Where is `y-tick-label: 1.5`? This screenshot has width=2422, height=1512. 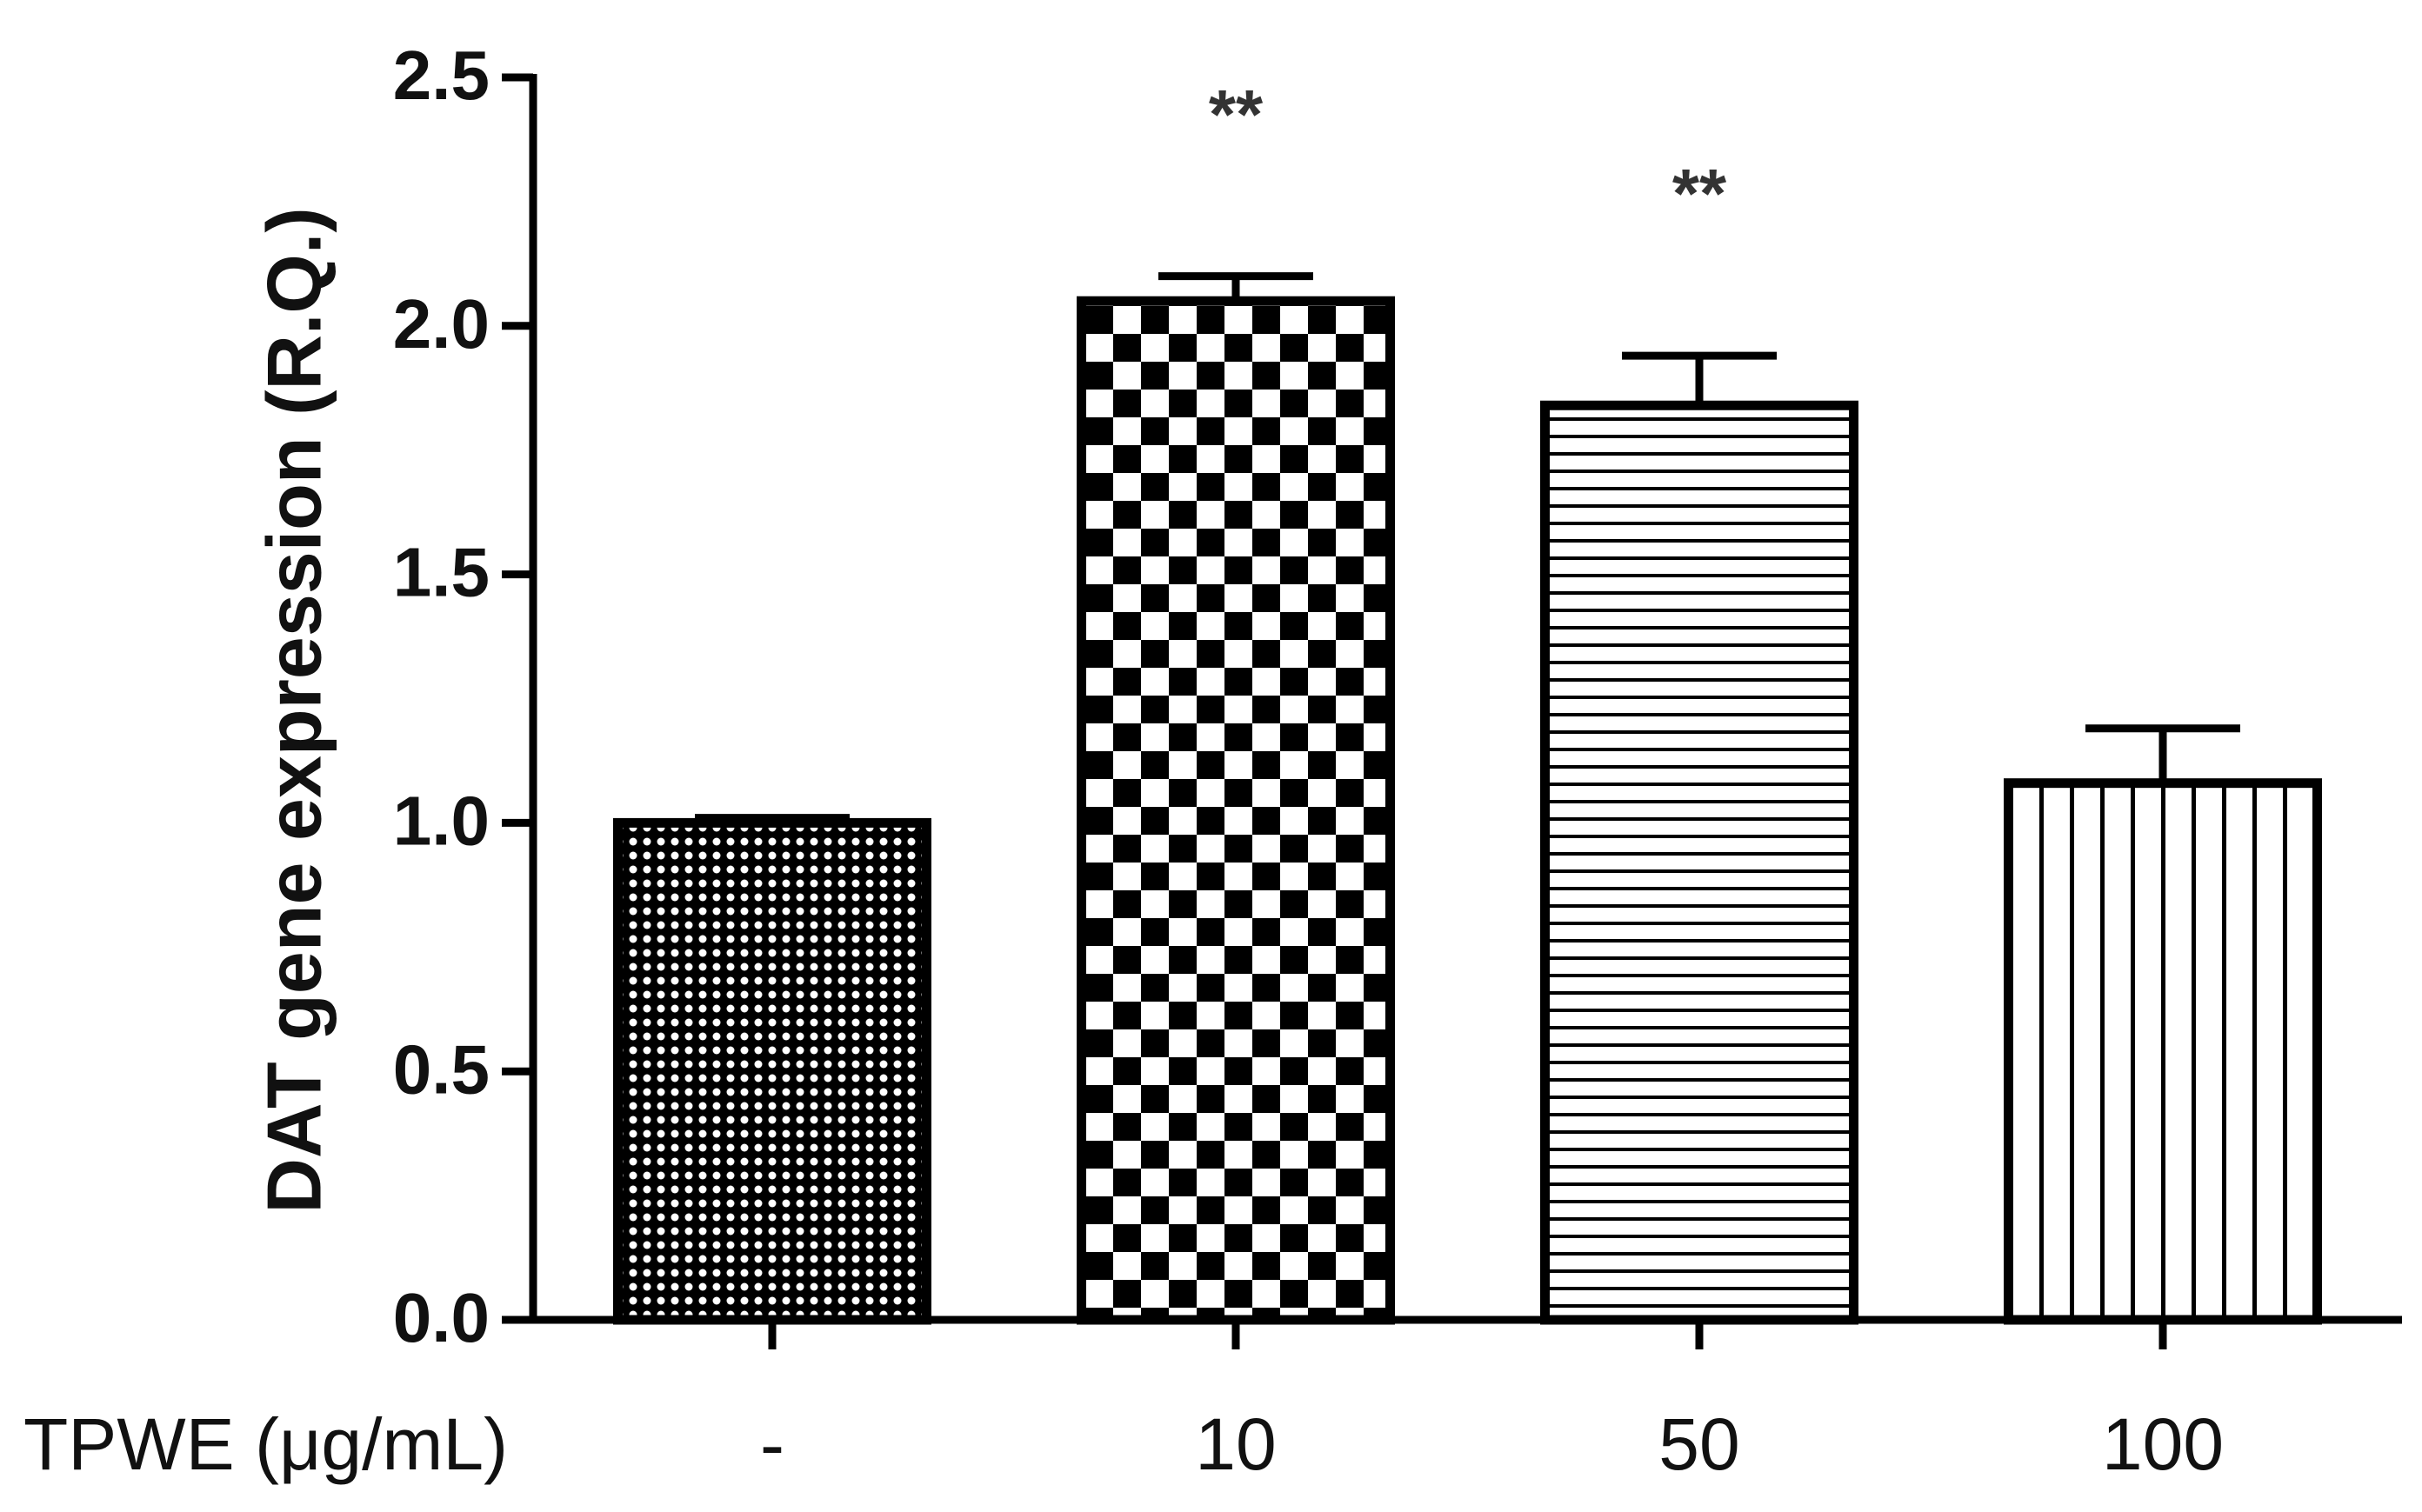 y-tick-label: 1.5 is located at coordinates (442, 572).